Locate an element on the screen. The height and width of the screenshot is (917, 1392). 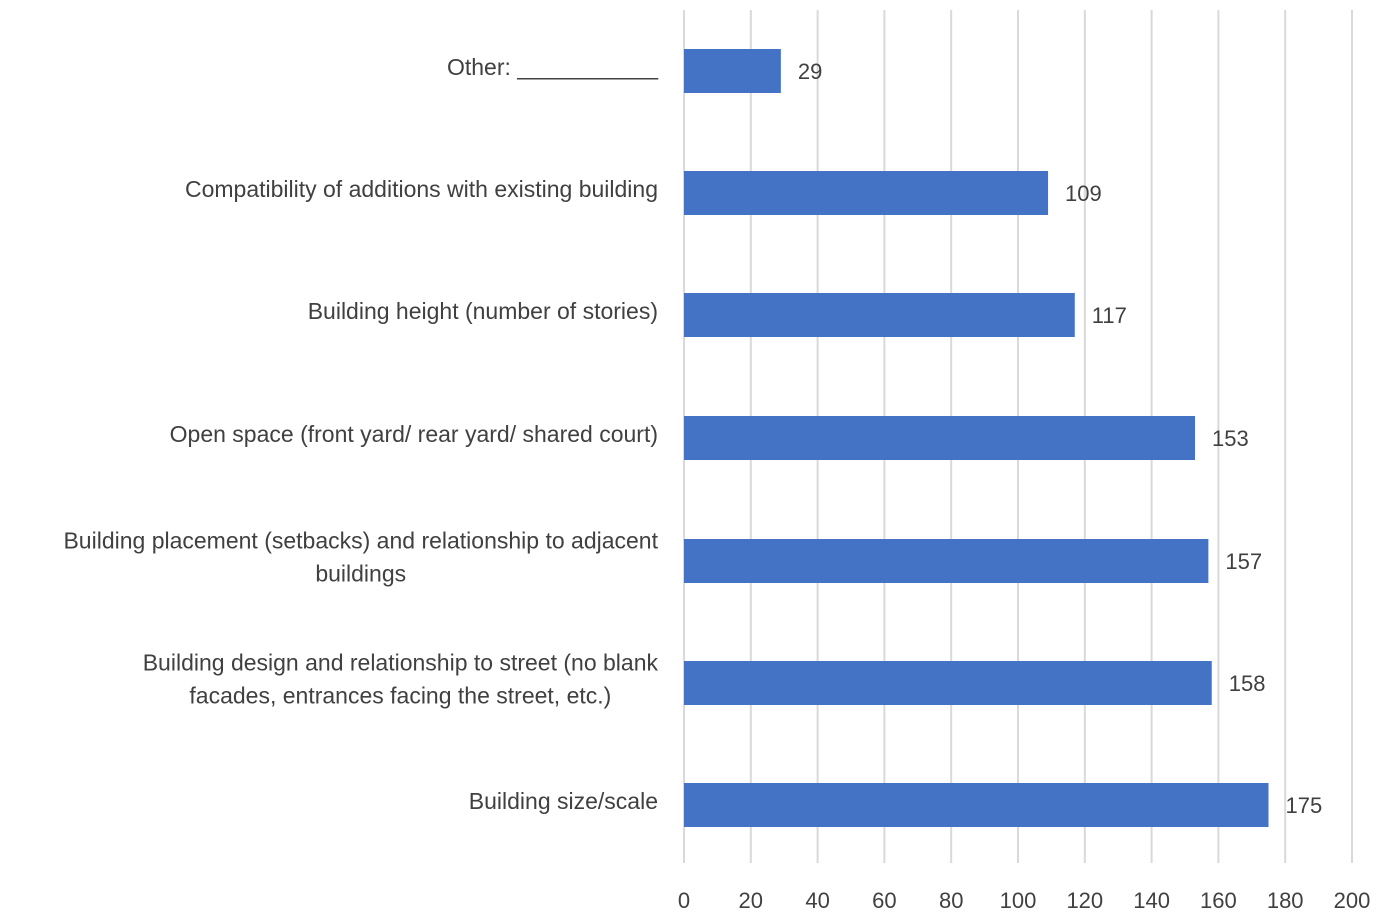
x-tick-label: 180 is located at coordinates (1285, 900).